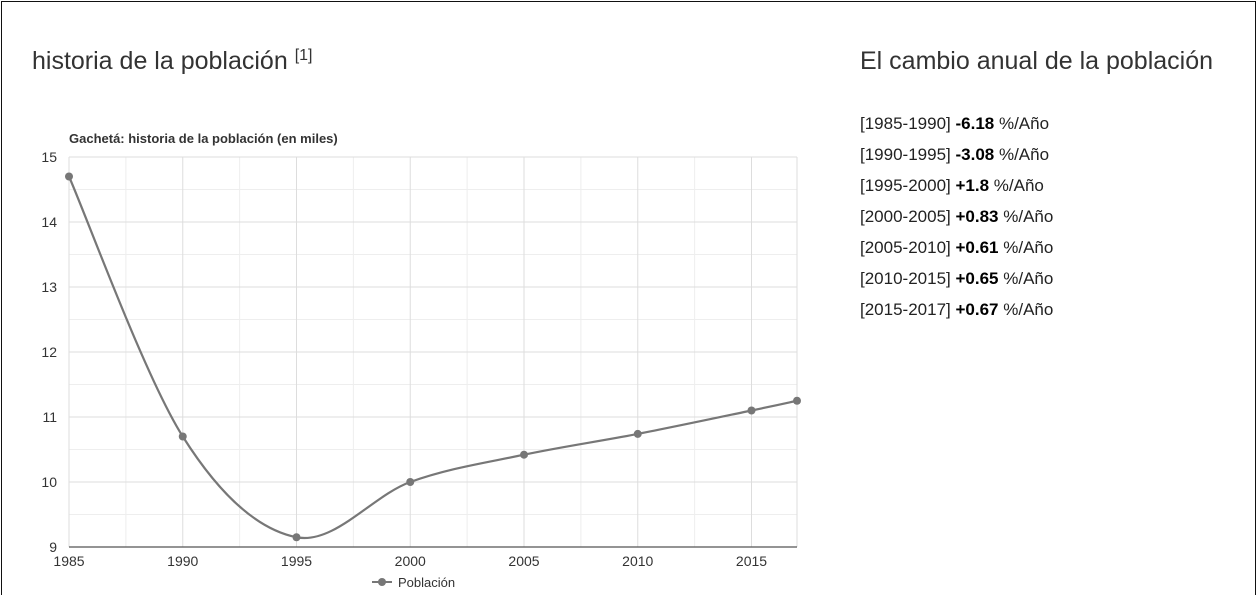 This screenshot has height=597, width=1259. Describe the element at coordinates (905, 247) in the screenshot. I see `annual-change-period: [2005-2010]` at that location.